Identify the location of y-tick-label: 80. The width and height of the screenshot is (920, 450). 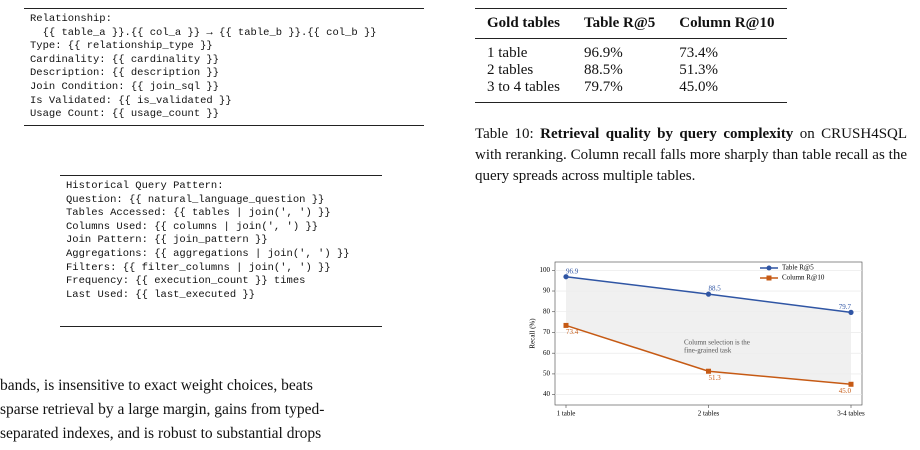
(547, 311).